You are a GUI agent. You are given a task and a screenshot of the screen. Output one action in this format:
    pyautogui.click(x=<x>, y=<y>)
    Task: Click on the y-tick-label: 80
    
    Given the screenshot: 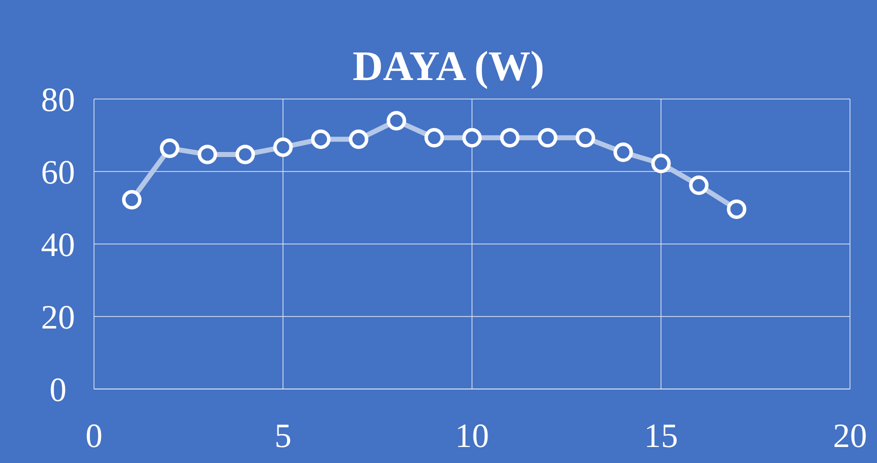 What is the action you would take?
    pyautogui.click(x=58, y=100)
    